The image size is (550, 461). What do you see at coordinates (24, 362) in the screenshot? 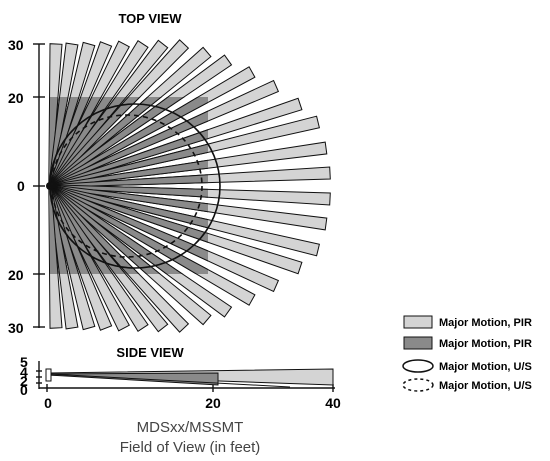
I see `side-y-tick-5: 5` at bounding box center [24, 362].